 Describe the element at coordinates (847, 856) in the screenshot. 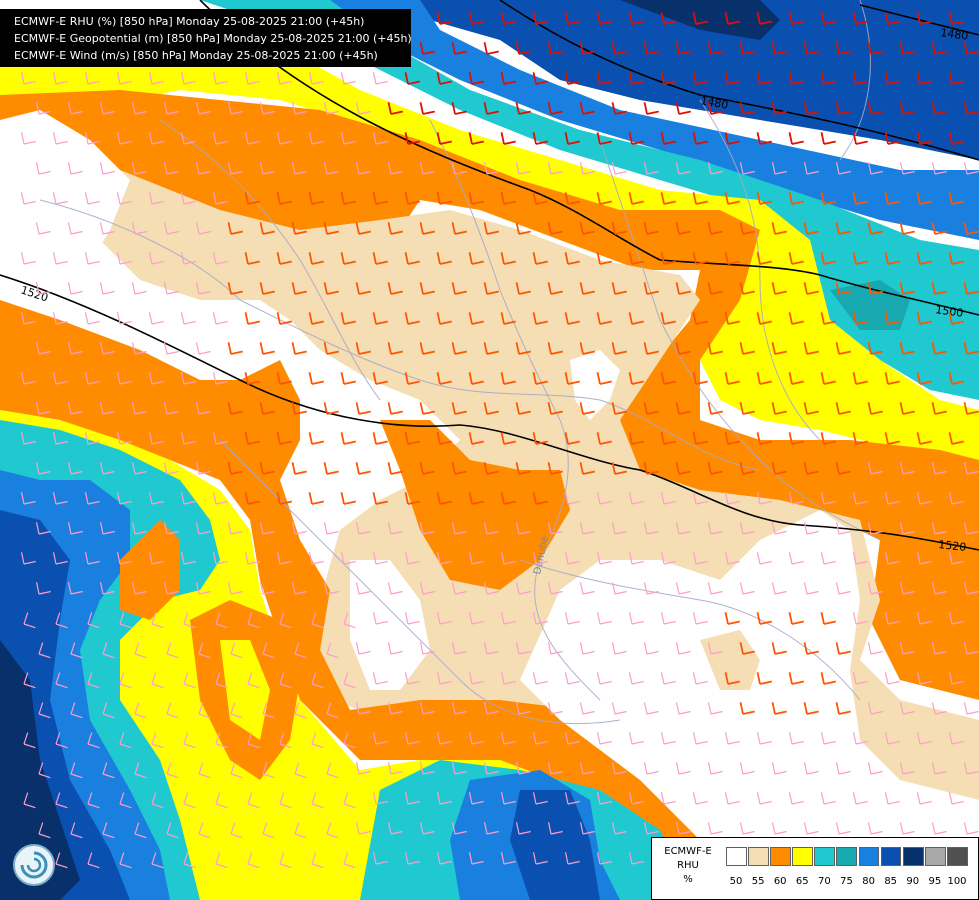

I see `legend-swatch` at that location.